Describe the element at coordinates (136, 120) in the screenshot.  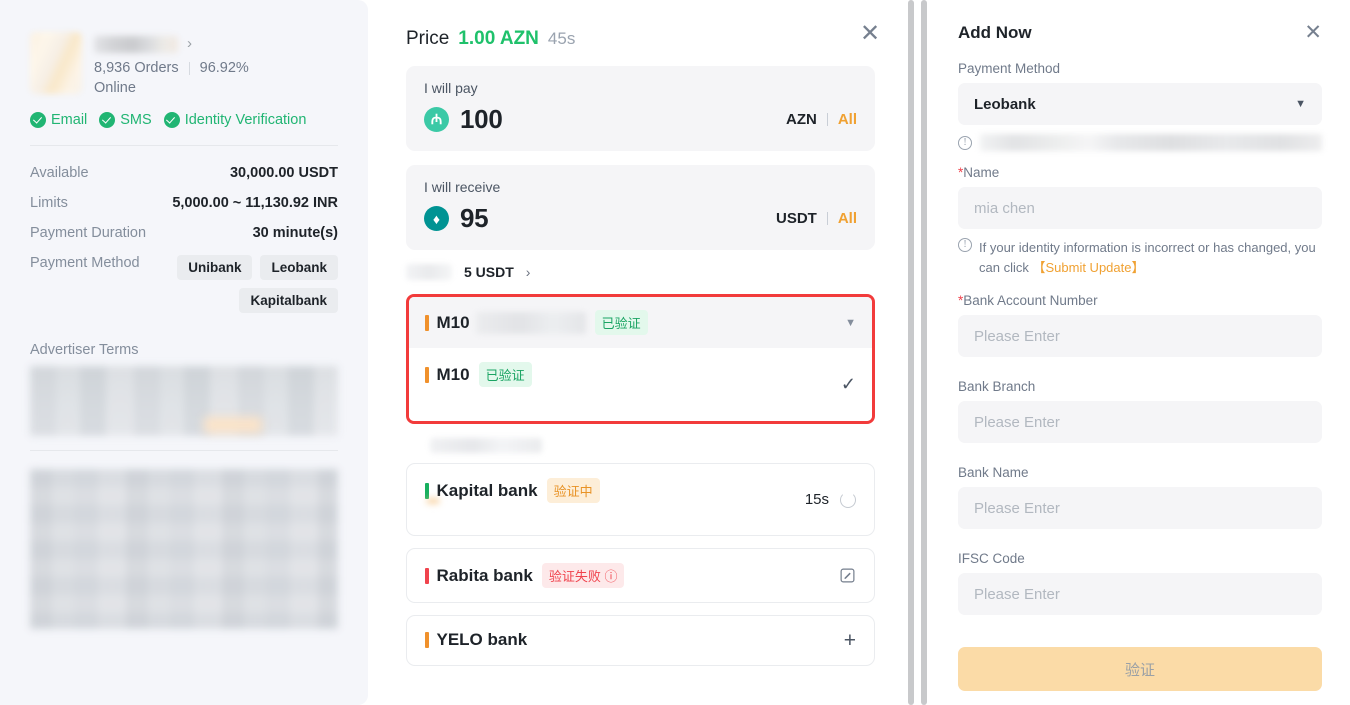
I see `verify-label-sms: SMS` at that location.